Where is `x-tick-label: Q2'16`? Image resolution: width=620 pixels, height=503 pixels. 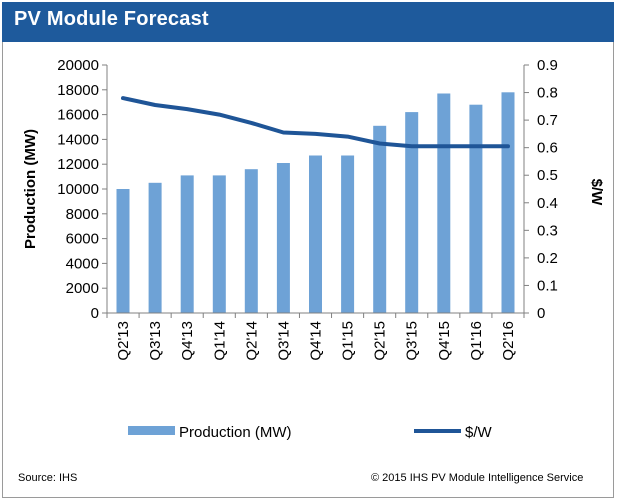 x-tick-label: Q2'16 is located at coordinates (508, 341).